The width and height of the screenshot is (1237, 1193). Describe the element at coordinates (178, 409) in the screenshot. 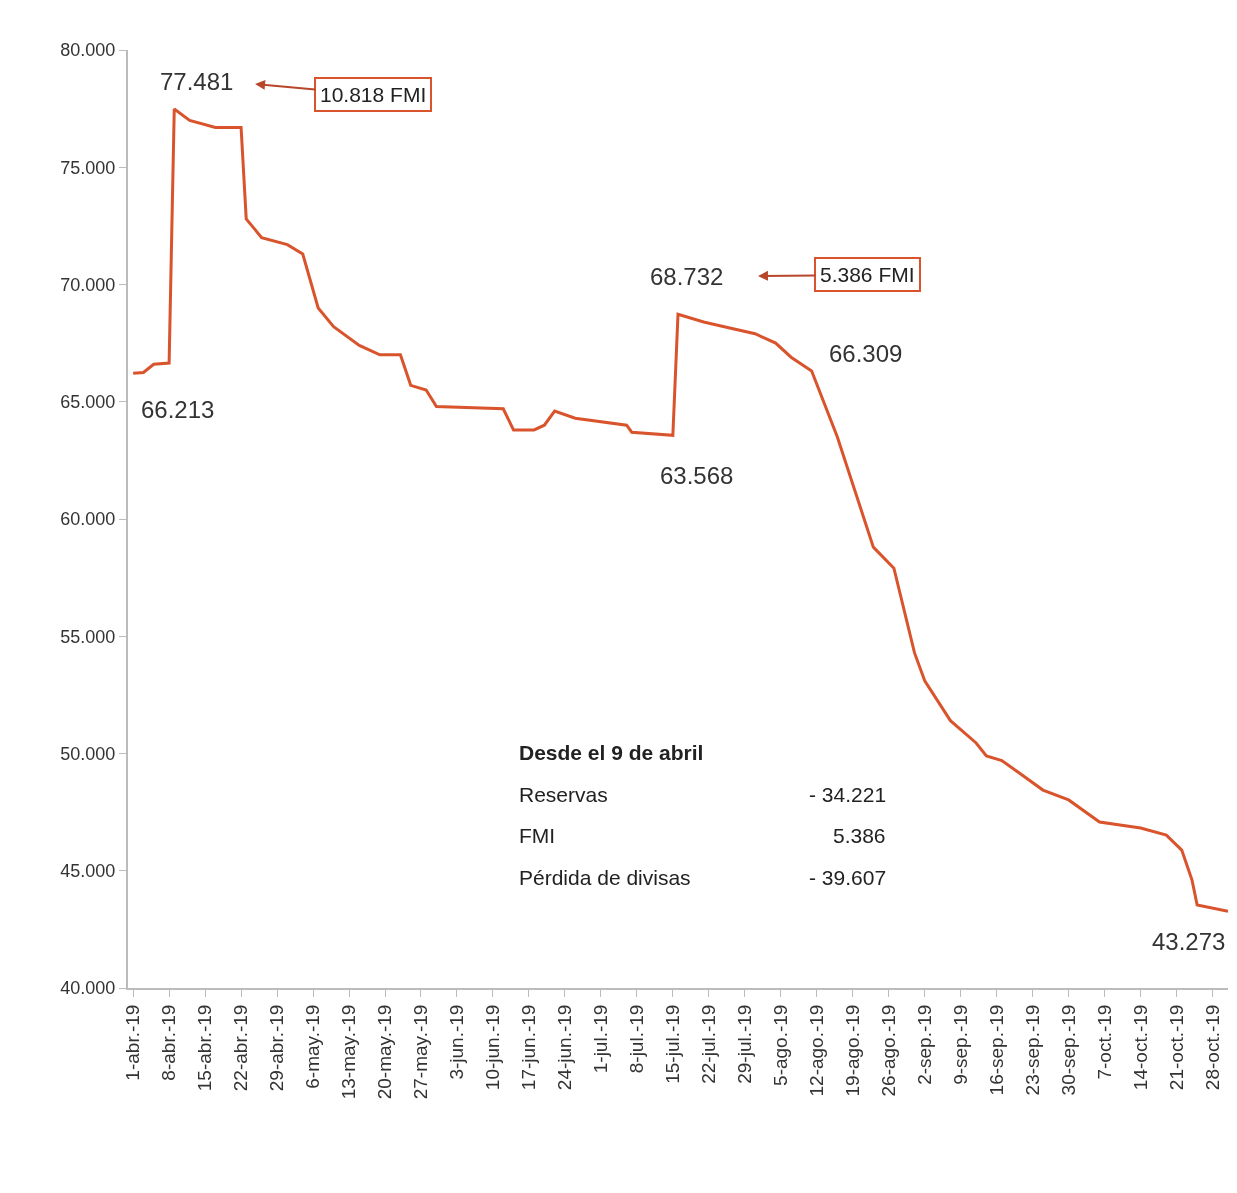

I see `annotation: 66.213` at that location.